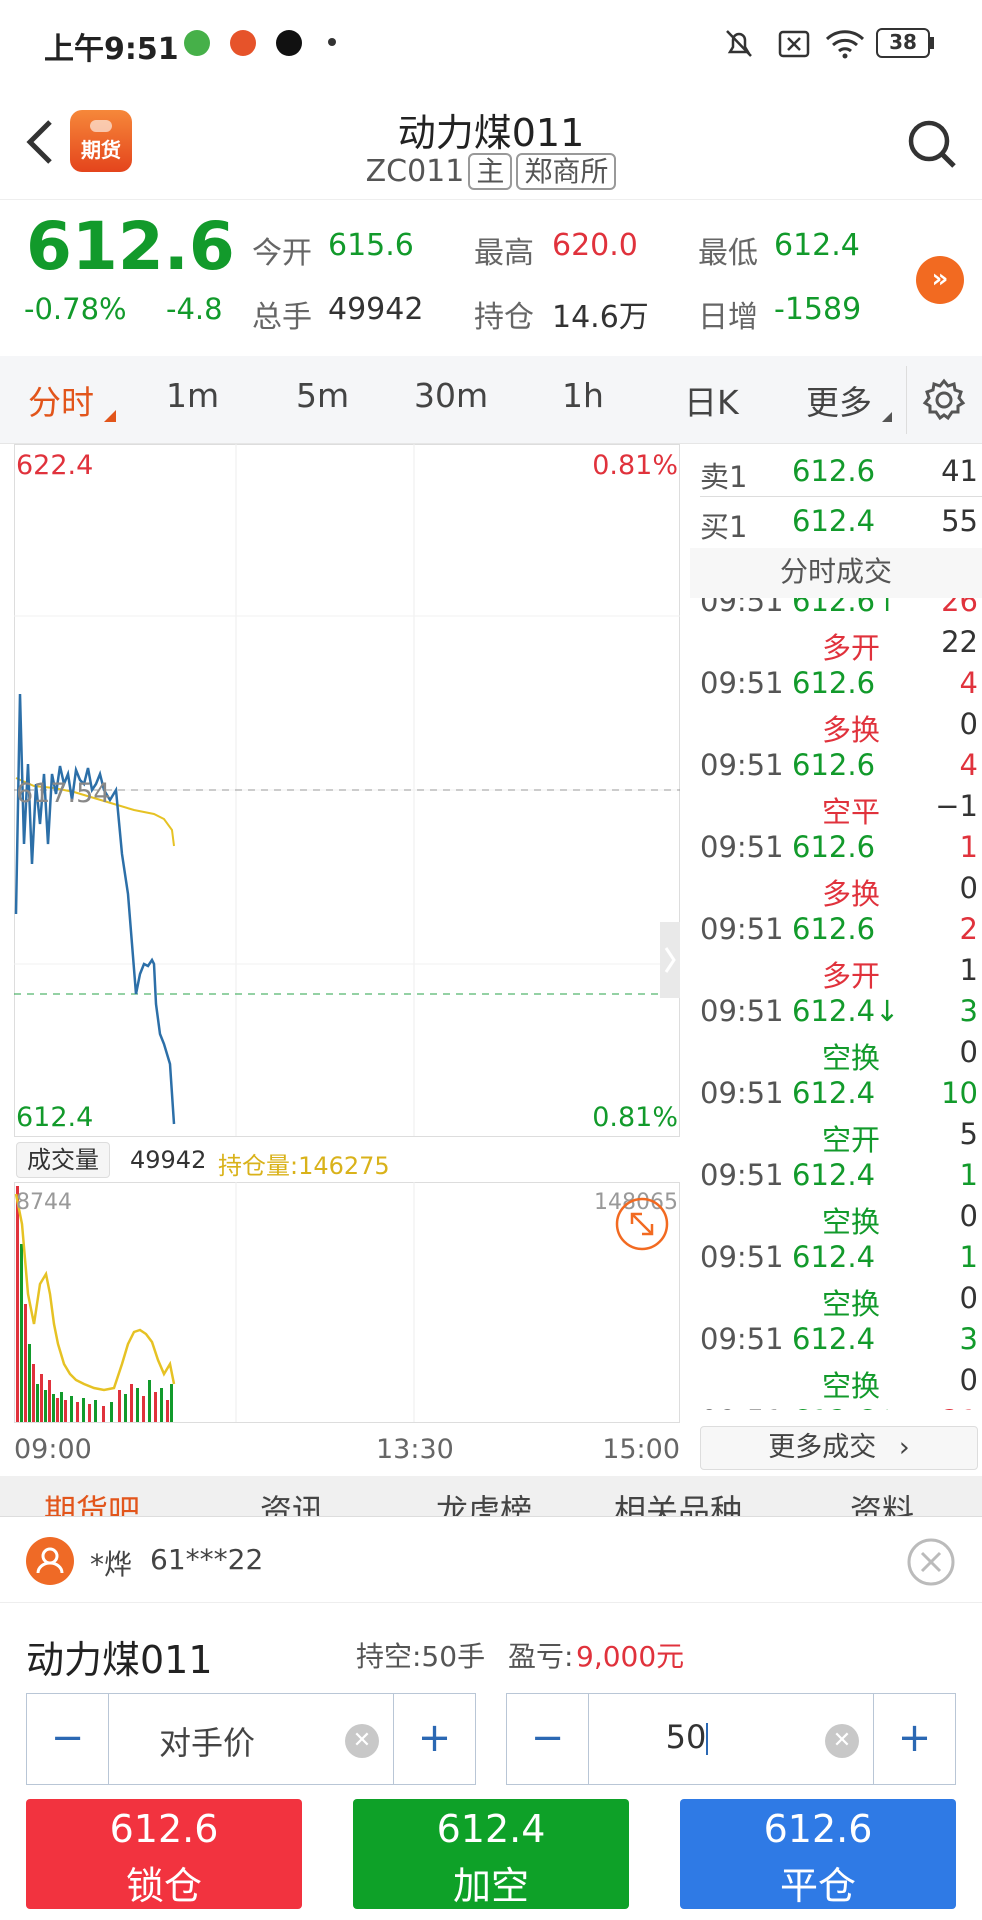 Image resolution: width=982 pixels, height=1920 pixels. What do you see at coordinates (491, 133) in the screenshot?
I see `page-title: 动力煤011` at bounding box center [491, 133].